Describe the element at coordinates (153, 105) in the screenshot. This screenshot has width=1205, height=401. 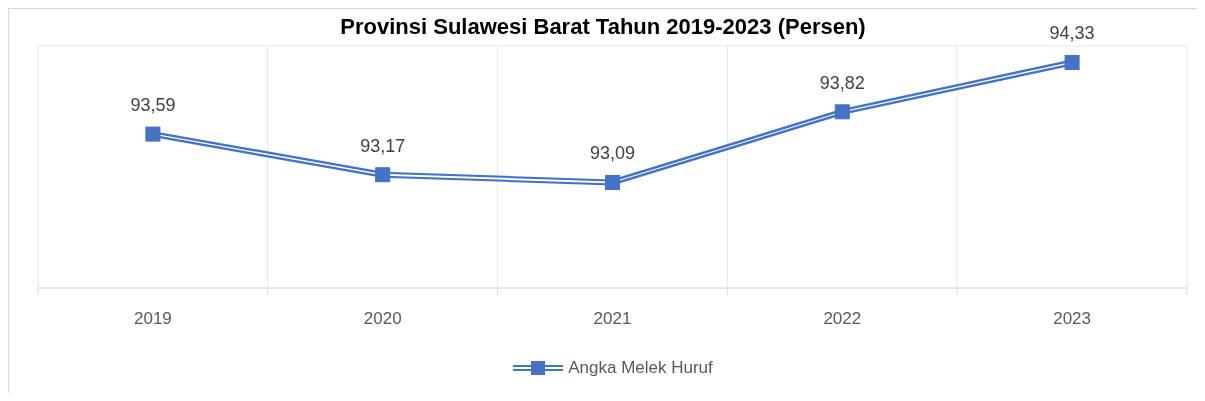
I see `data-label: 93,59` at that location.